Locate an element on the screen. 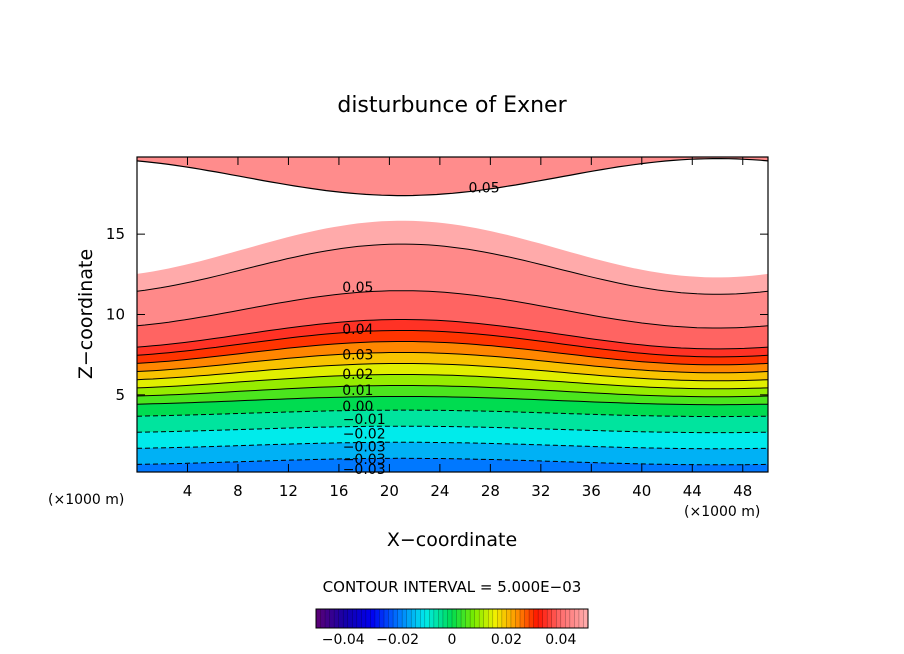 The width and height of the screenshot is (904, 654). x-tick-label: 20 is located at coordinates (389, 491).